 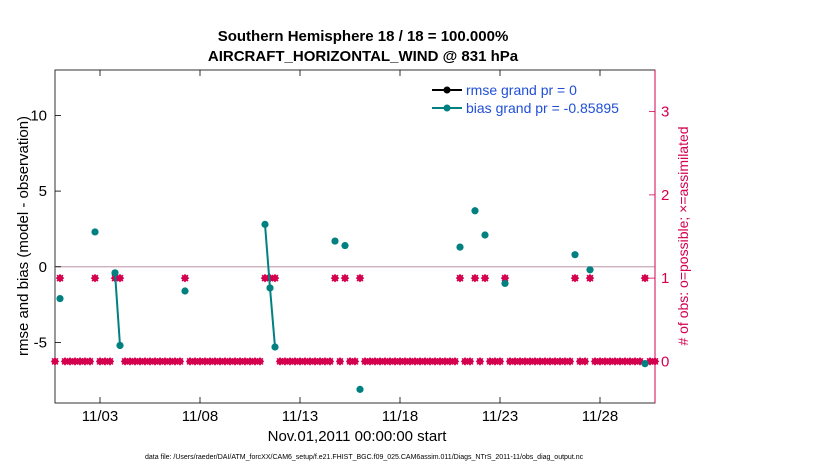 What do you see at coordinates (470, 361) in the screenshot?
I see `obs-count-zero-71-cross-b` at bounding box center [470, 361].